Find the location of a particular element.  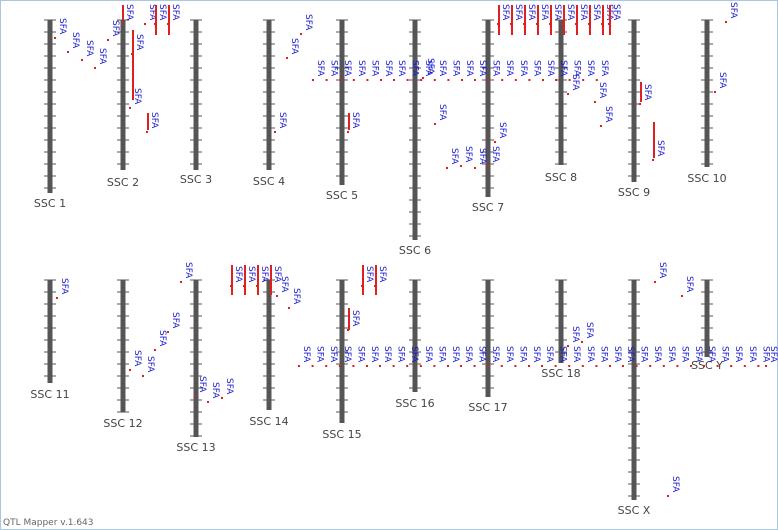

chromosome-label: SSC 18 is located at coordinates (560, 373).